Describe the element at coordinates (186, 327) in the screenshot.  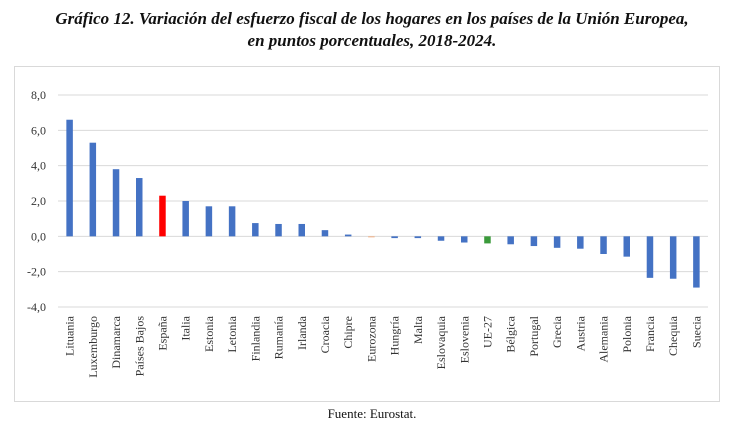
I see `x-tick-label: Italia` at that location.